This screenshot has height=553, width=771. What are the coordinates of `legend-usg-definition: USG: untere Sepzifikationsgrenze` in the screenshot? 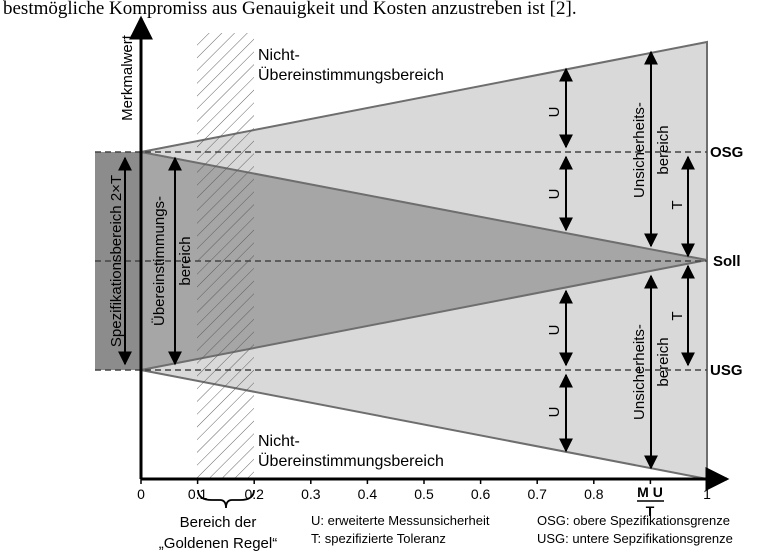 It's located at (635, 538).